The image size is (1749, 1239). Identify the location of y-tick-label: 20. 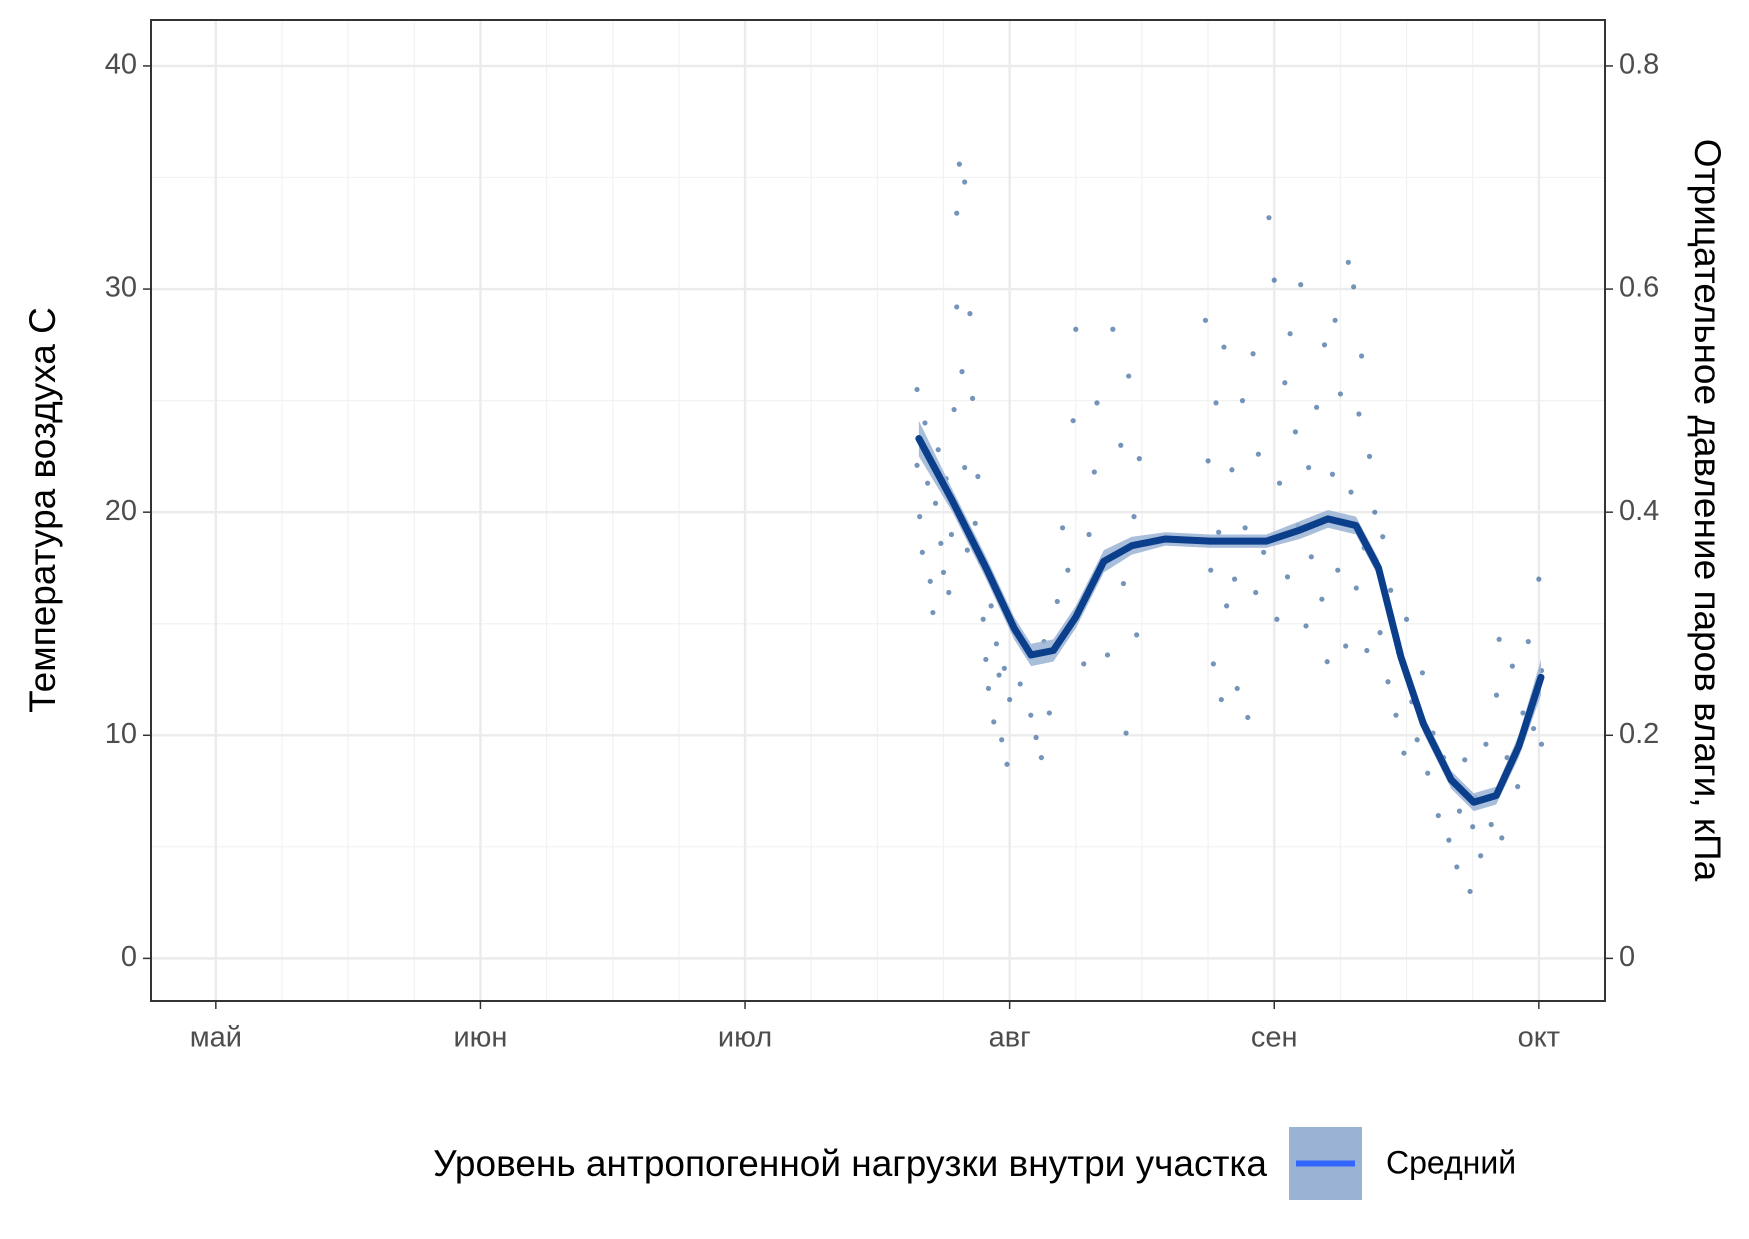
(121, 511).